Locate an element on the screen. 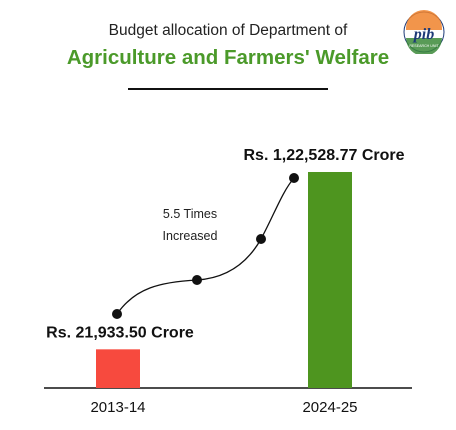 The image size is (456, 430). logo-text: pib is located at coordinates (423, 34).